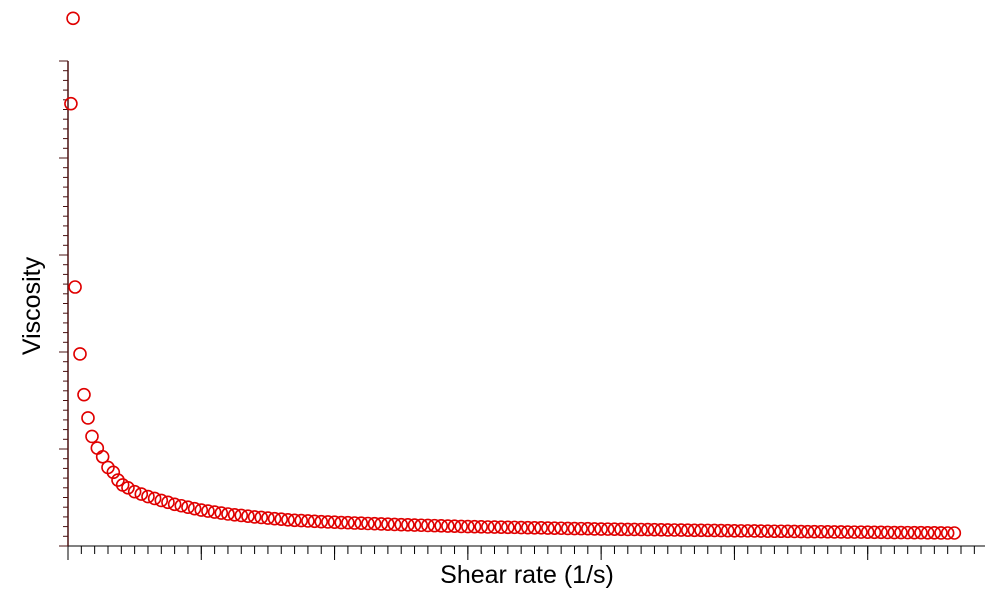  I want to click on y-axis-label: Viscosity, so click(32, 305).